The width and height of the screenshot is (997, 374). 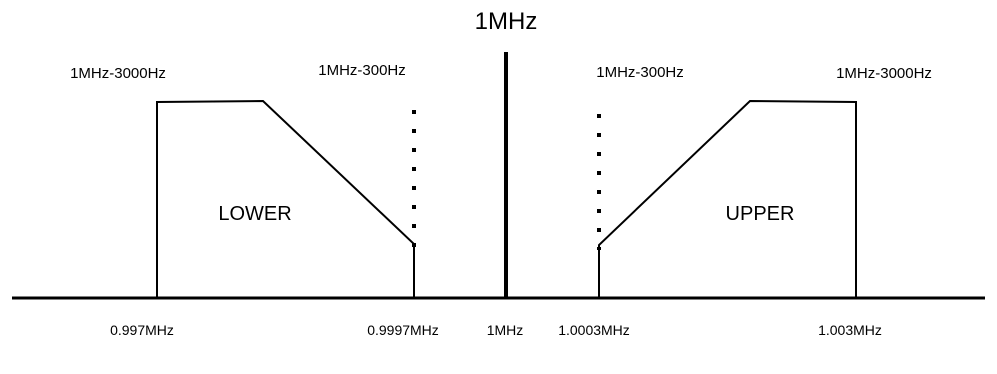 I want to click on carrier-label: 1MHz, so click(x=506, y=21).